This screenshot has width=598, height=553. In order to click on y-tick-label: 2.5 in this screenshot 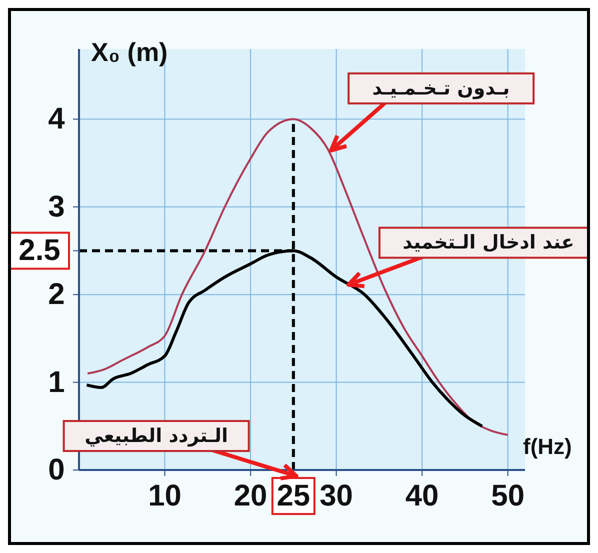, I will do `click(39, 251)`.